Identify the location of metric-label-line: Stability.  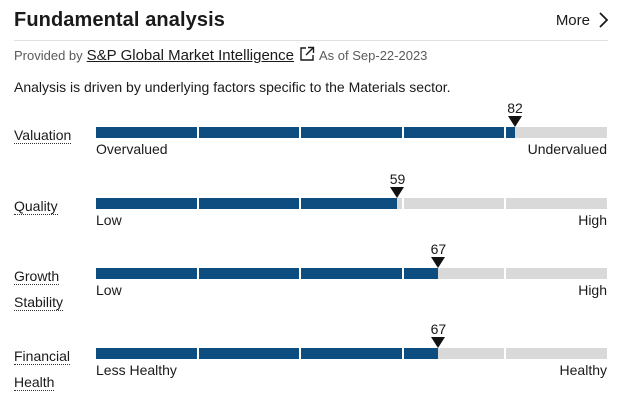
(39, 302).